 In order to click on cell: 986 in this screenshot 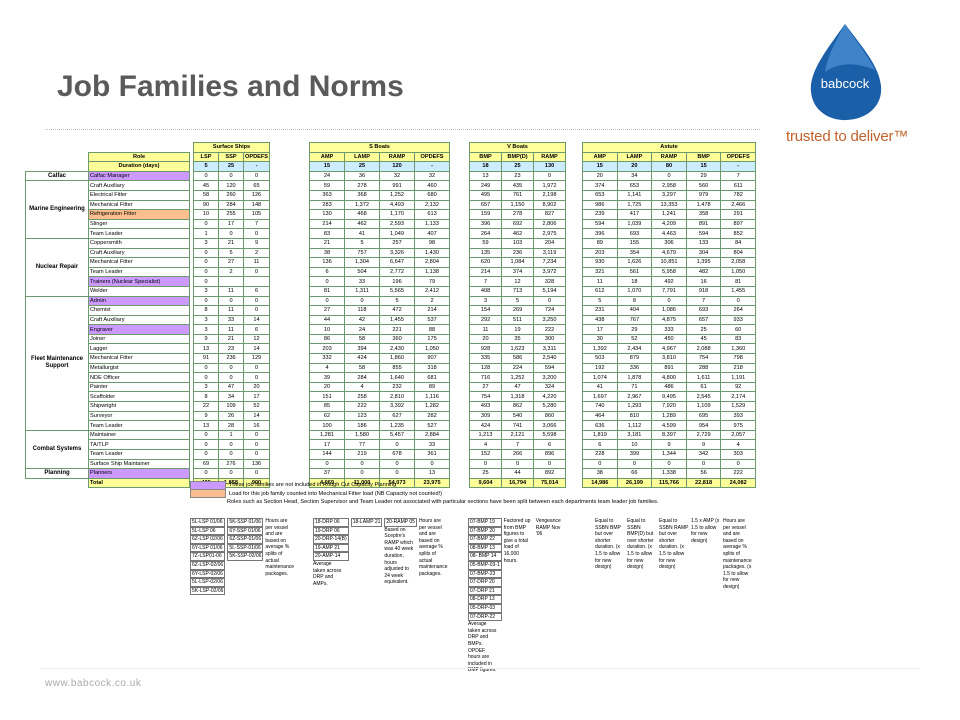, I will do `click(600, 205)`.